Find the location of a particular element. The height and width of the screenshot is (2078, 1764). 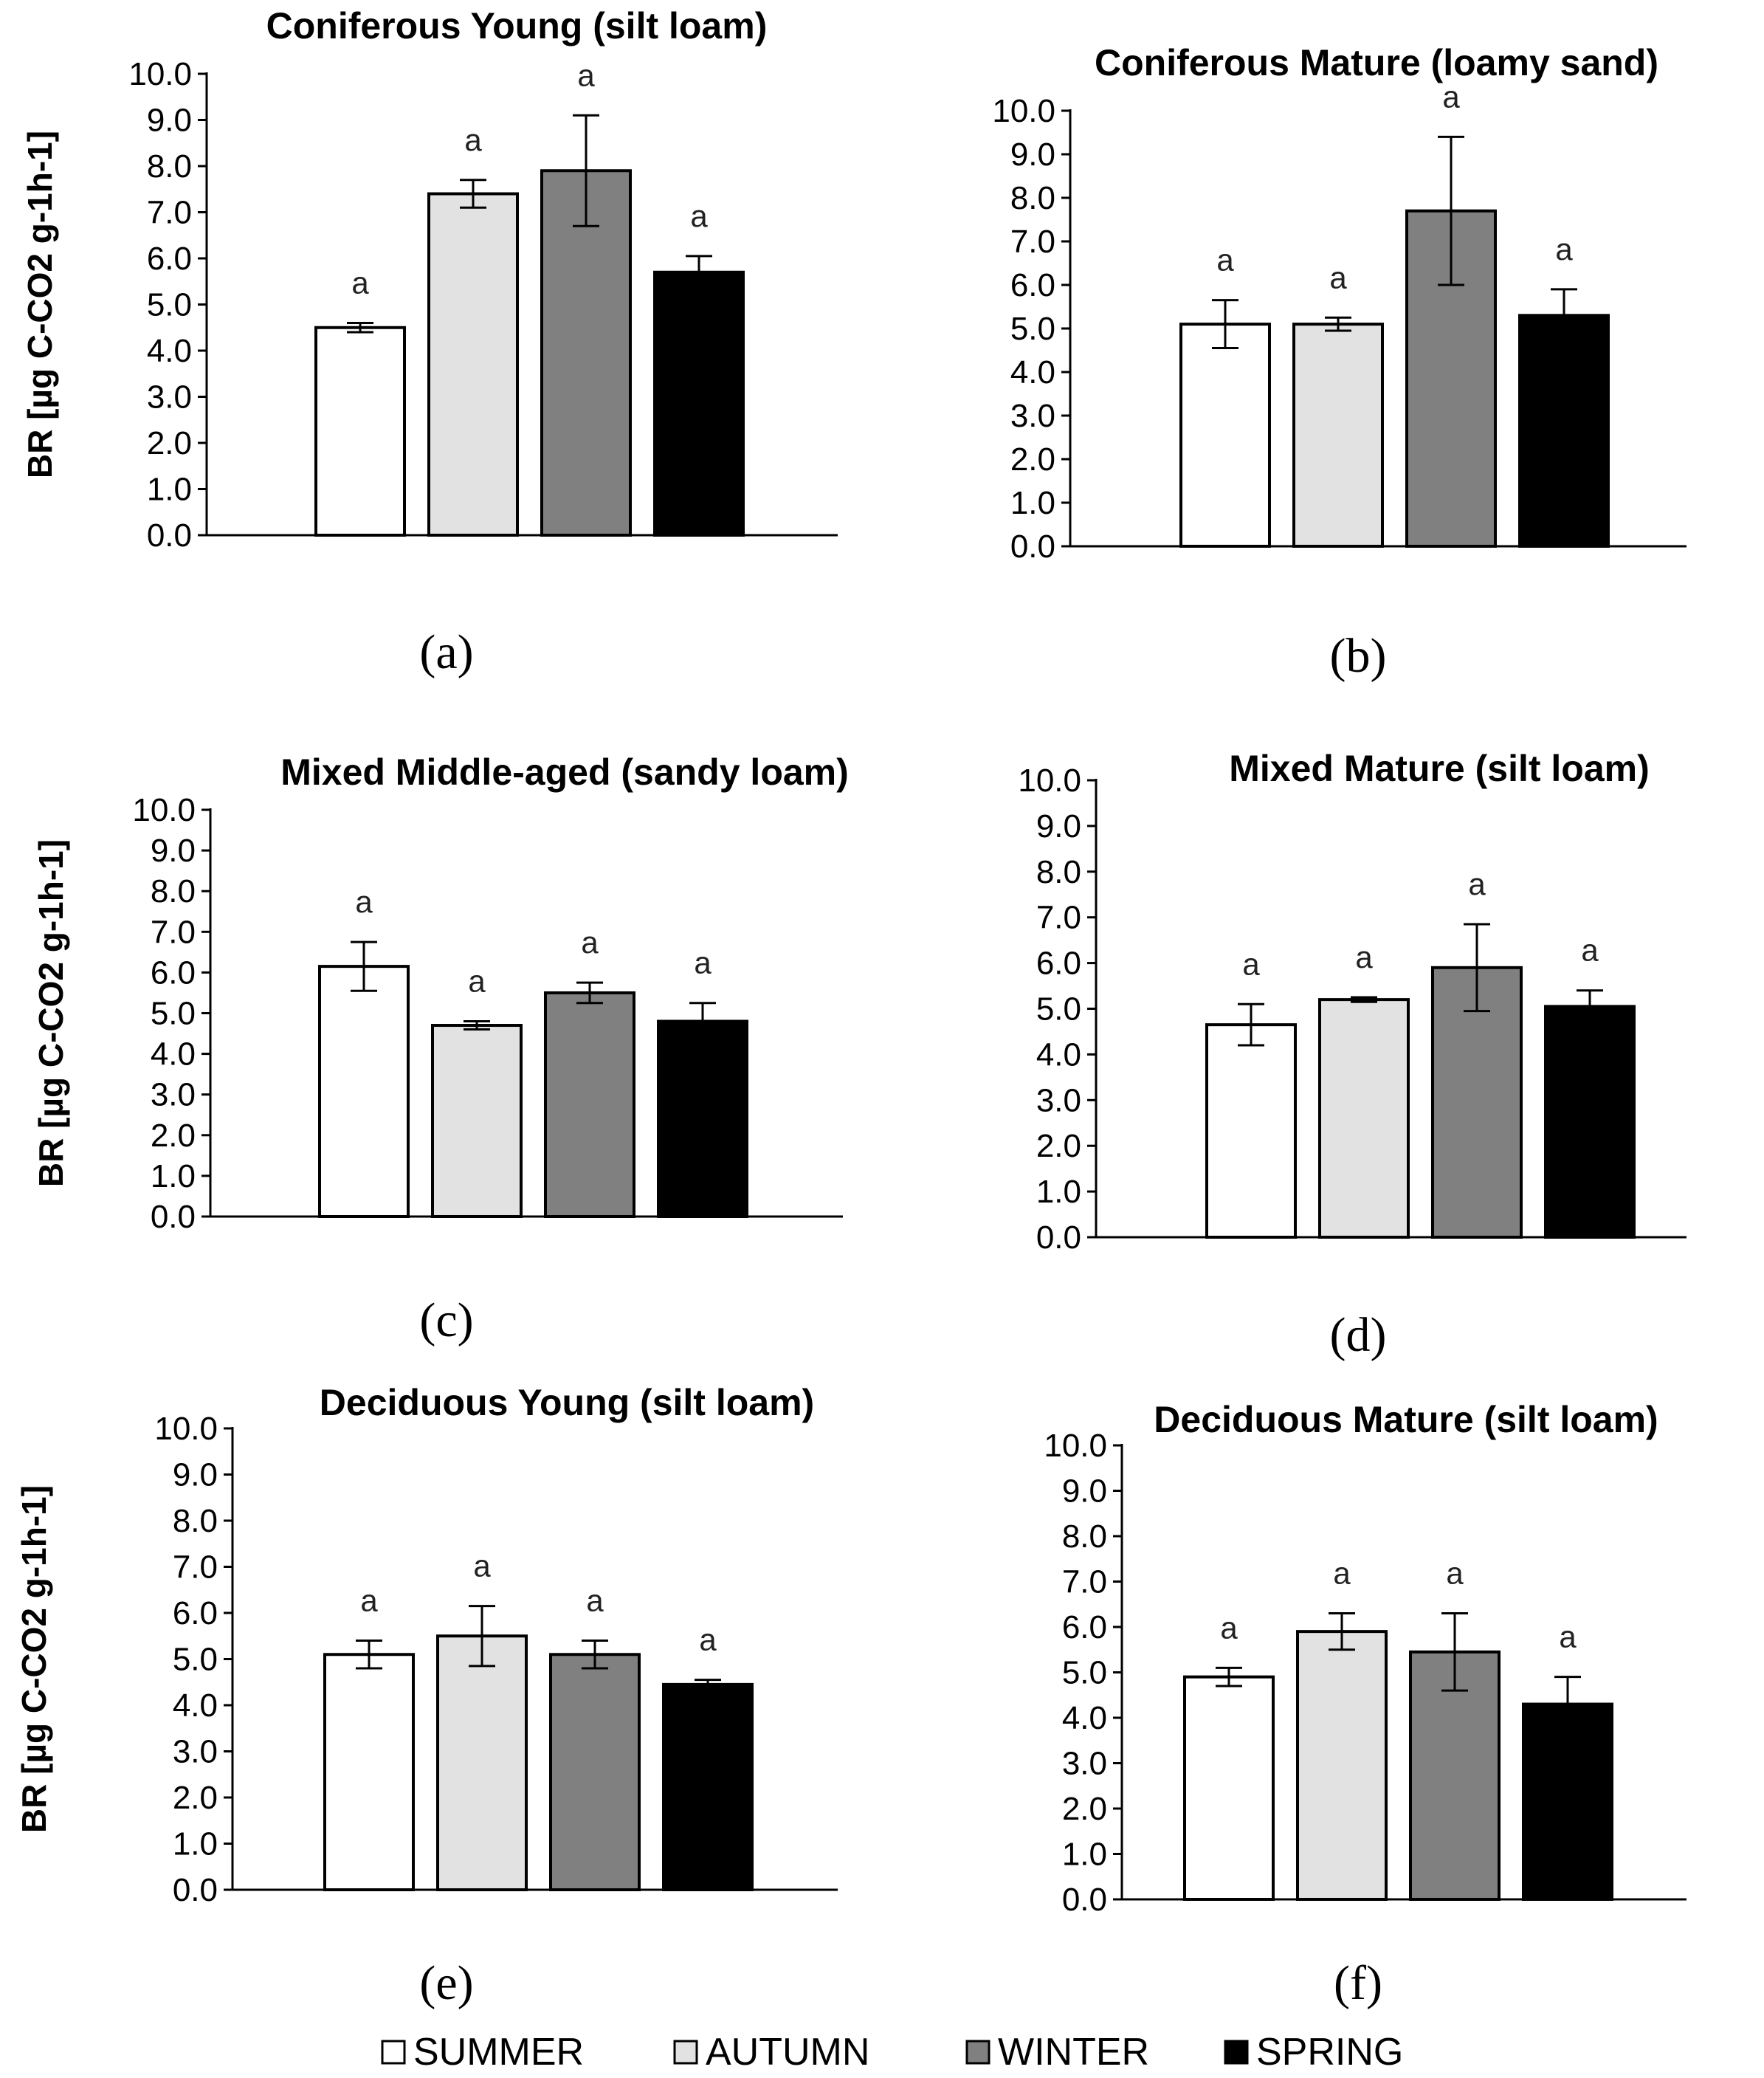

legend-swatch-summer is located at coordinates (393, 2052).